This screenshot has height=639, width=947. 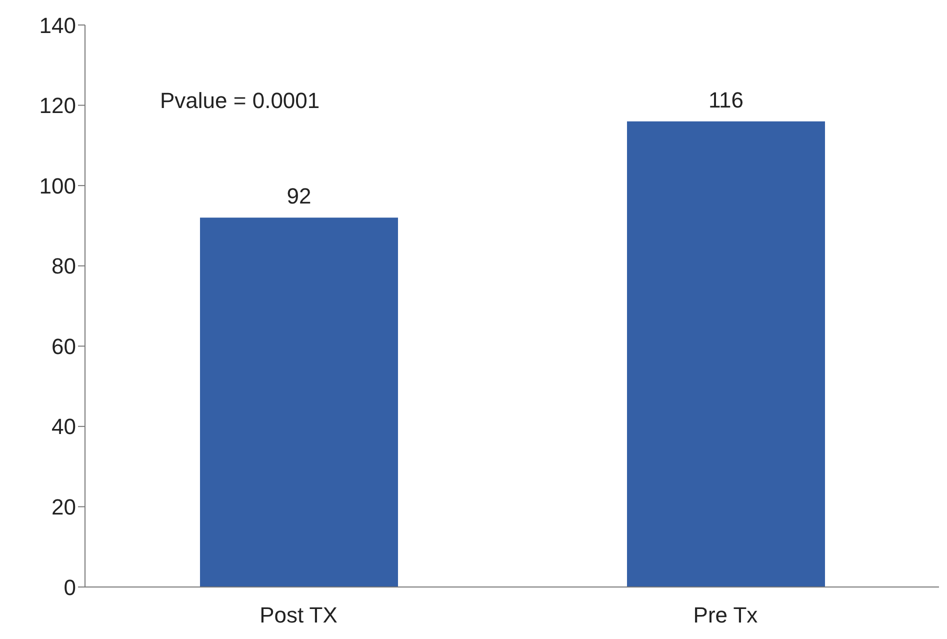 What do you see at coordinates (57, 105) in the screenshot?
I see `y-tick-label: 120` at bounding box center [57, 105].